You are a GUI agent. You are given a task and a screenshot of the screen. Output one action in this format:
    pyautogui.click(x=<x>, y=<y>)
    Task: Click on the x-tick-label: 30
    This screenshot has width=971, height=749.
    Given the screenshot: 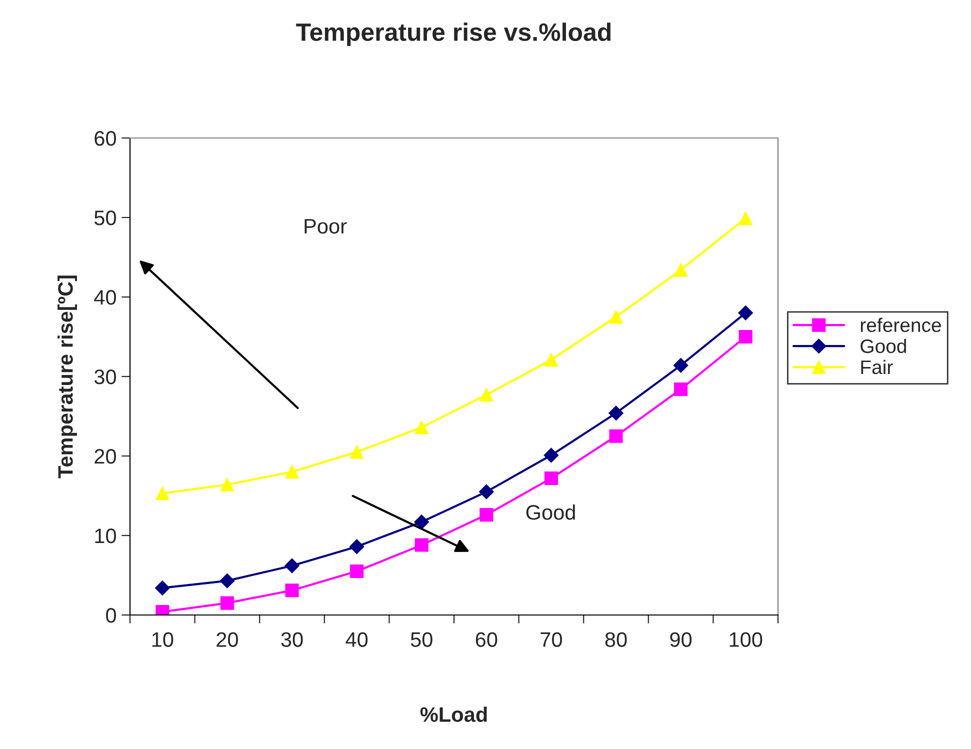 What is the action you would take?
    pyautogui.click(x=292, y=639)
    